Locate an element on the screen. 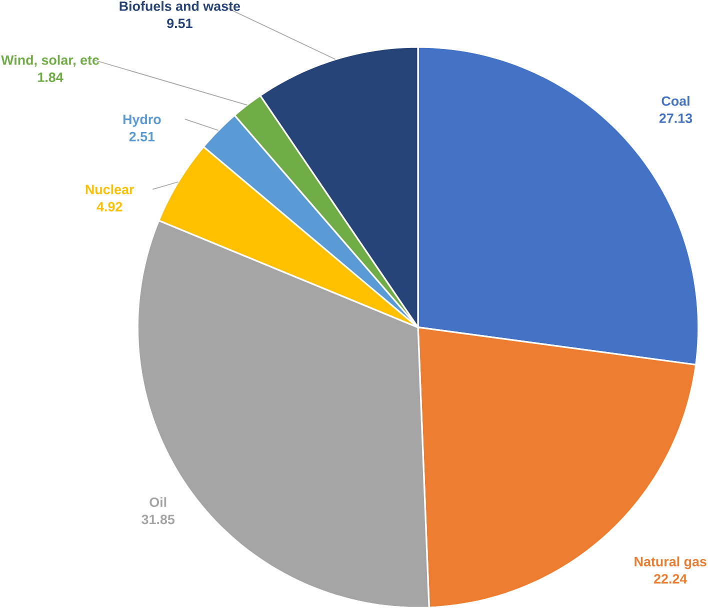 The width and height of the screenshot is (708, 609). data-label: 9.51 is located at coordinates (179, 23).